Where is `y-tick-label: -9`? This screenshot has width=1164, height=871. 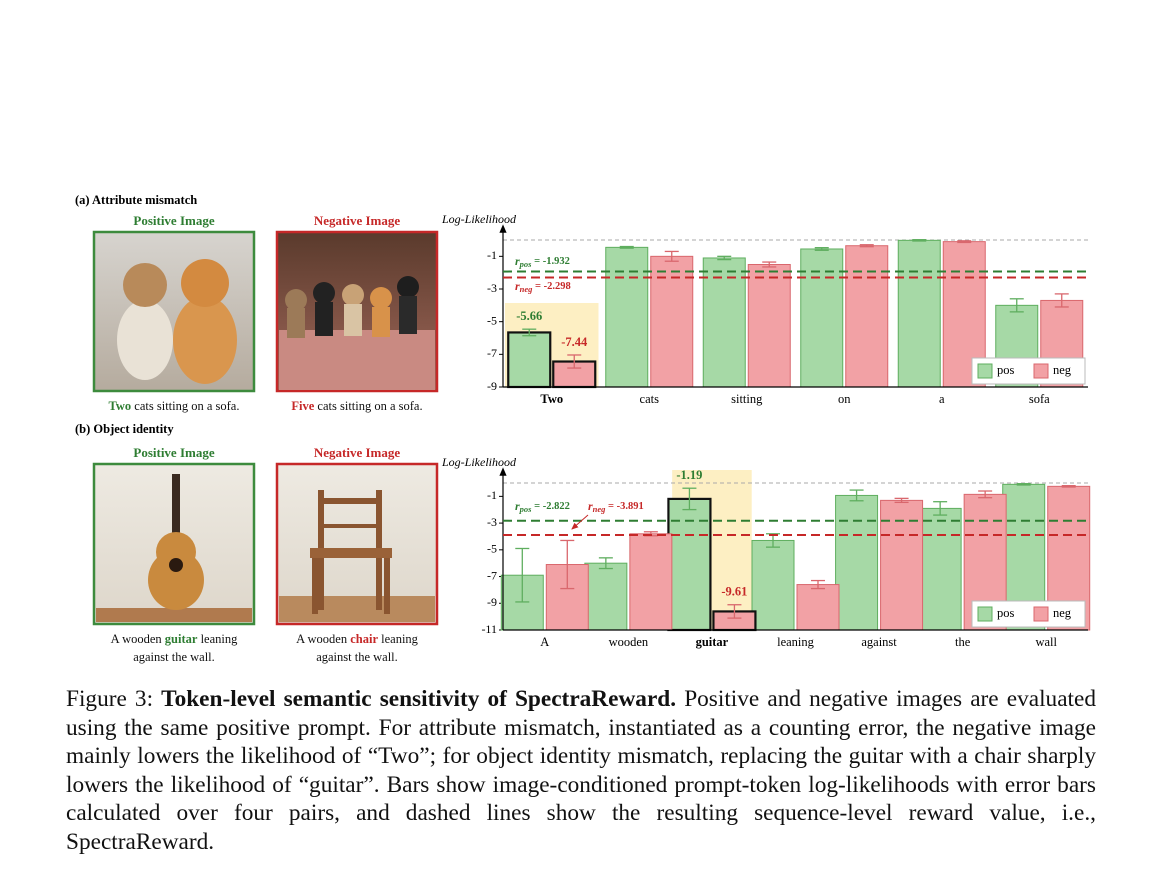 y-tick-label: -9 is located at coordinates (492, 602).